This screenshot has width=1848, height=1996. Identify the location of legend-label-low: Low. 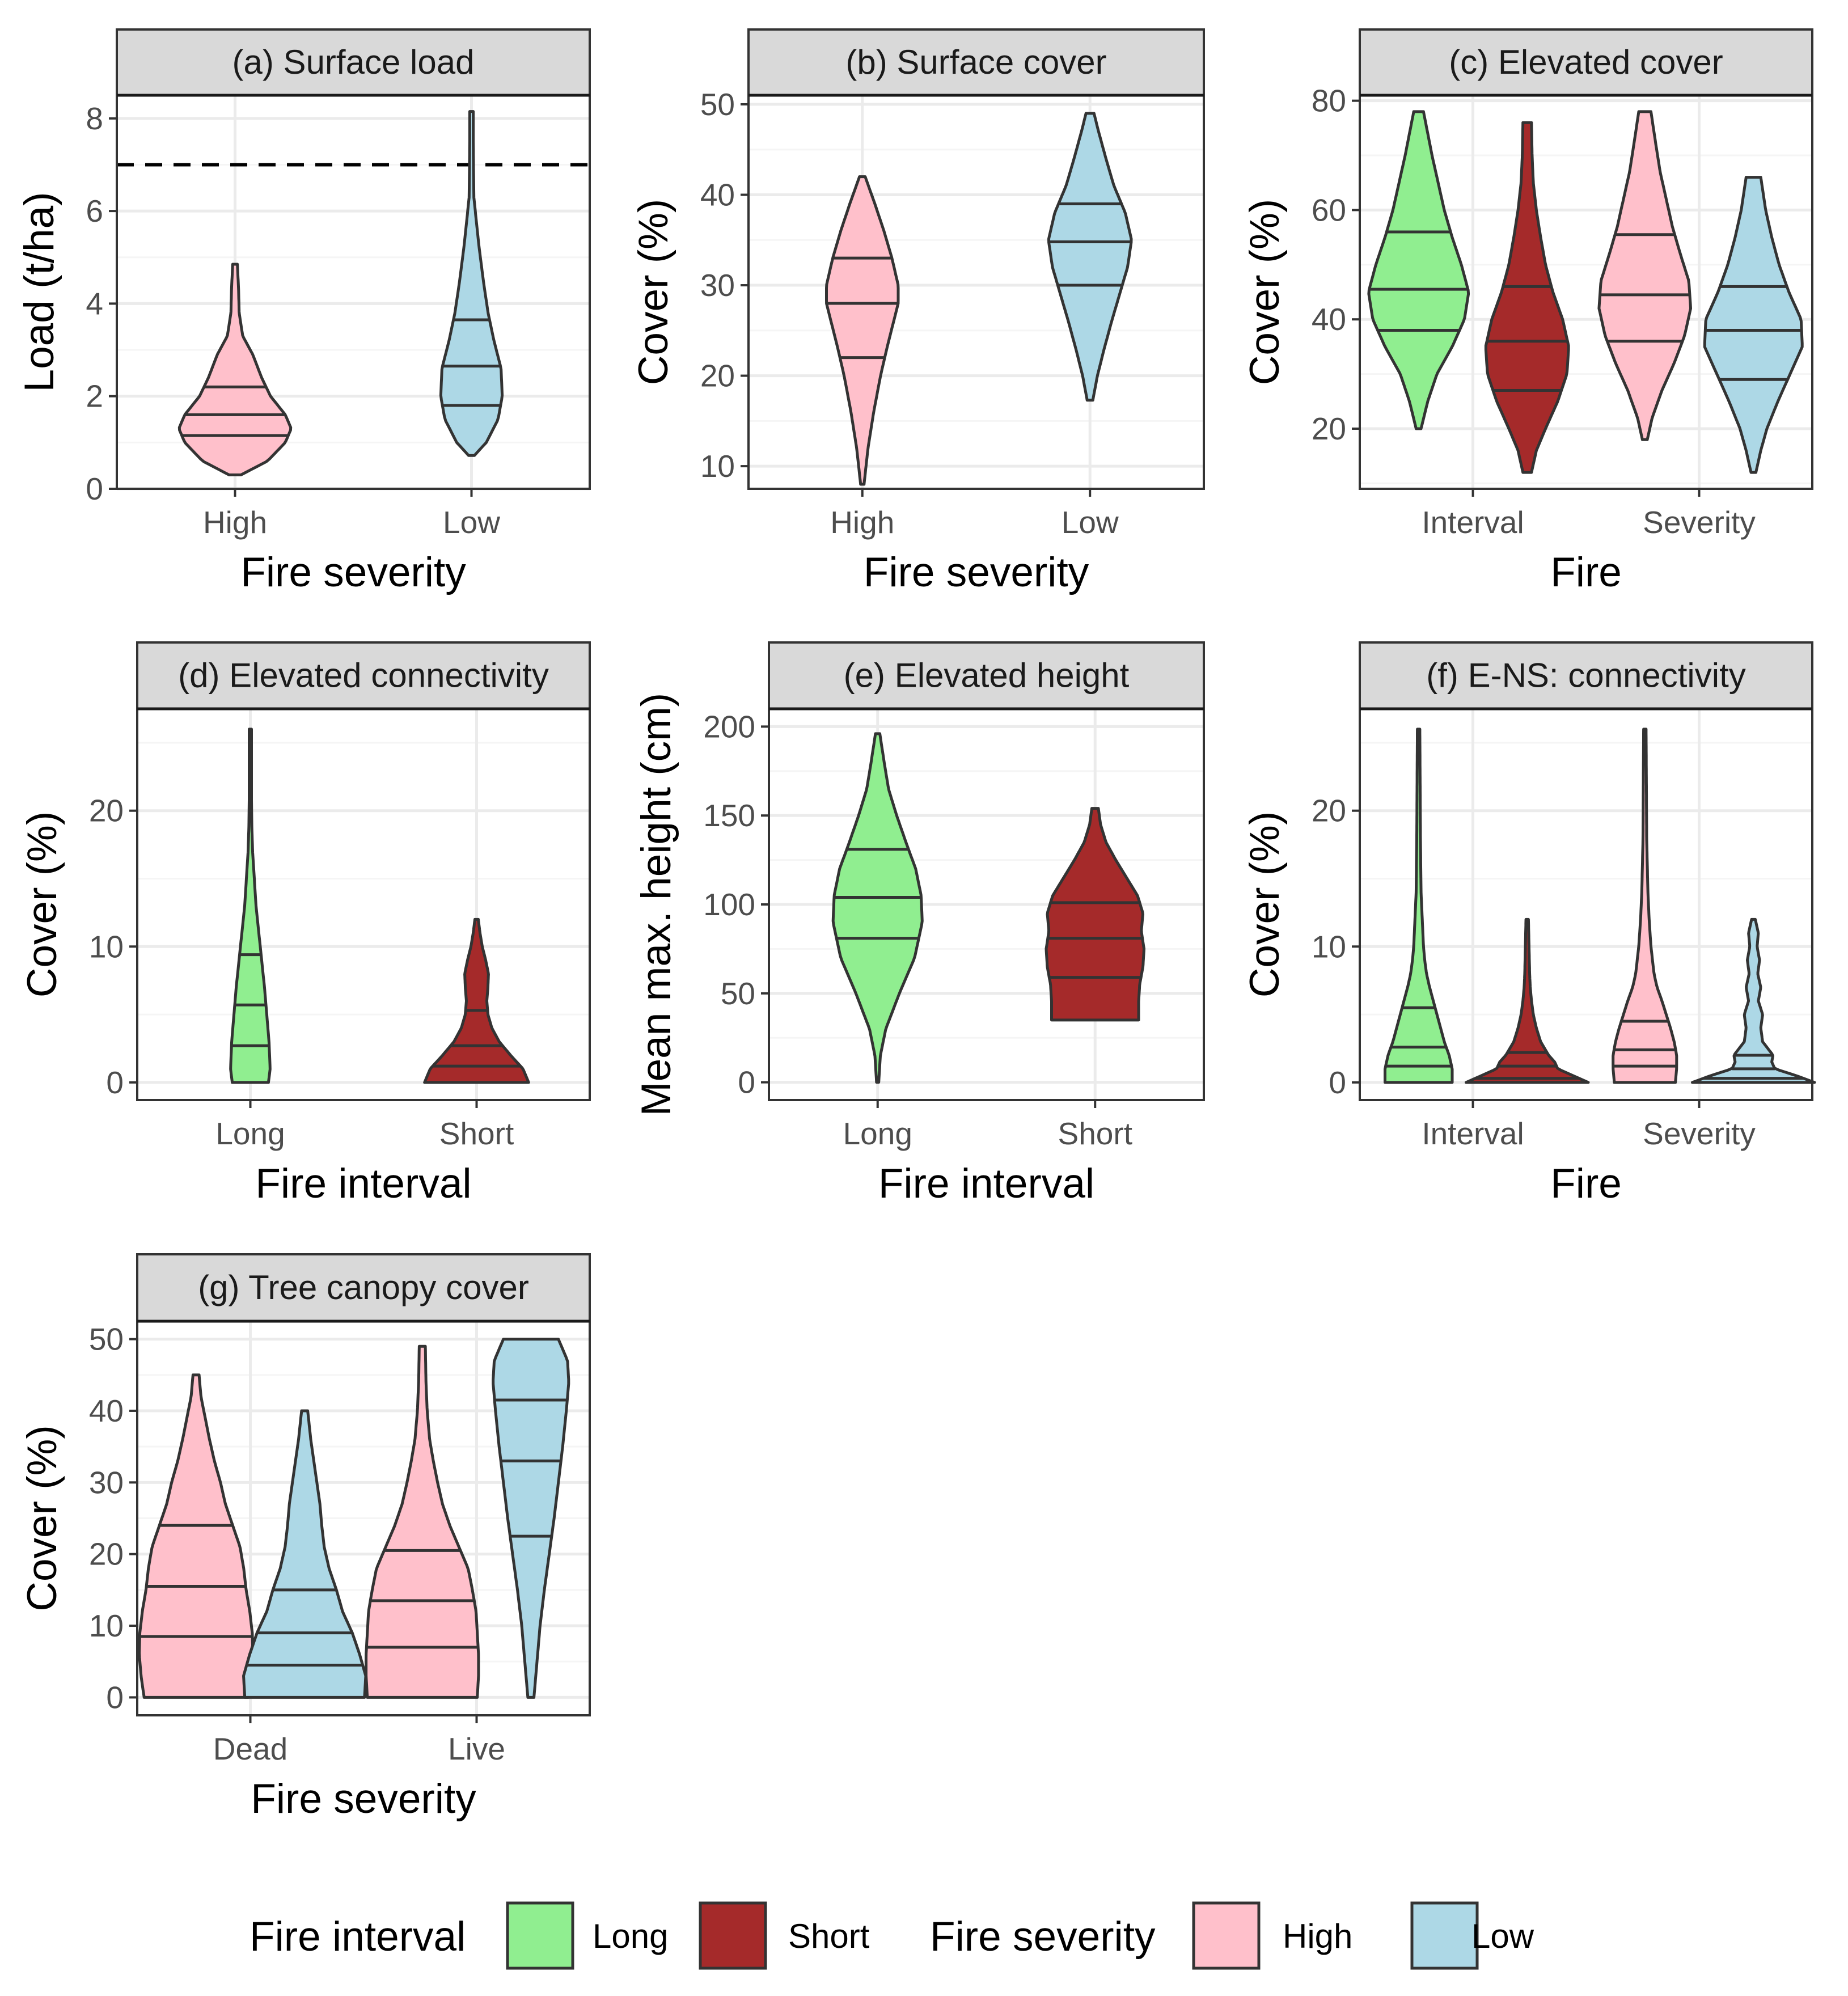
(1502, 1936).